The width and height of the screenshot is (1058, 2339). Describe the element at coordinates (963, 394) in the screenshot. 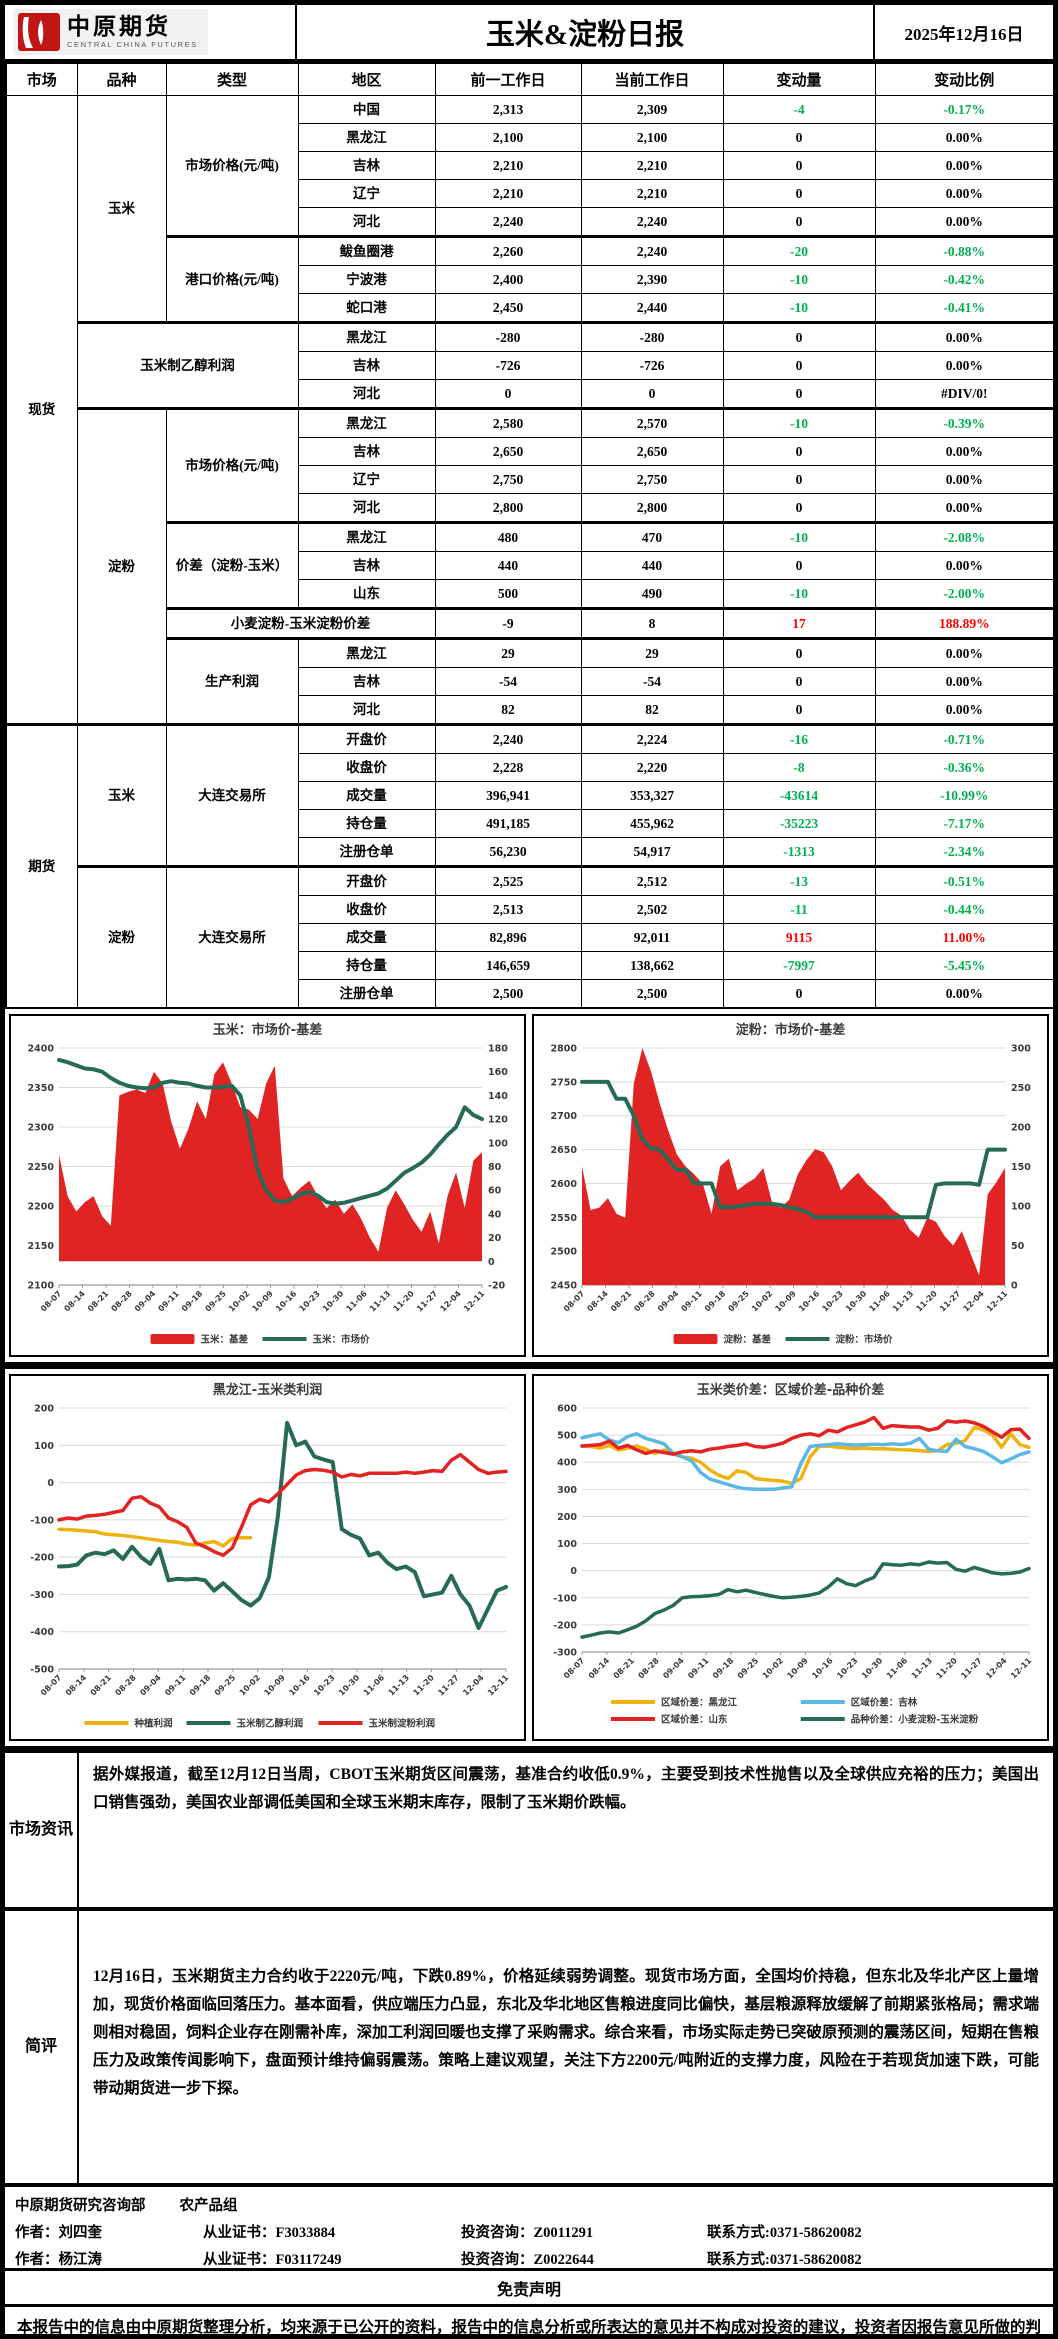

I see `table-cell: #DIV/0!` at that location.